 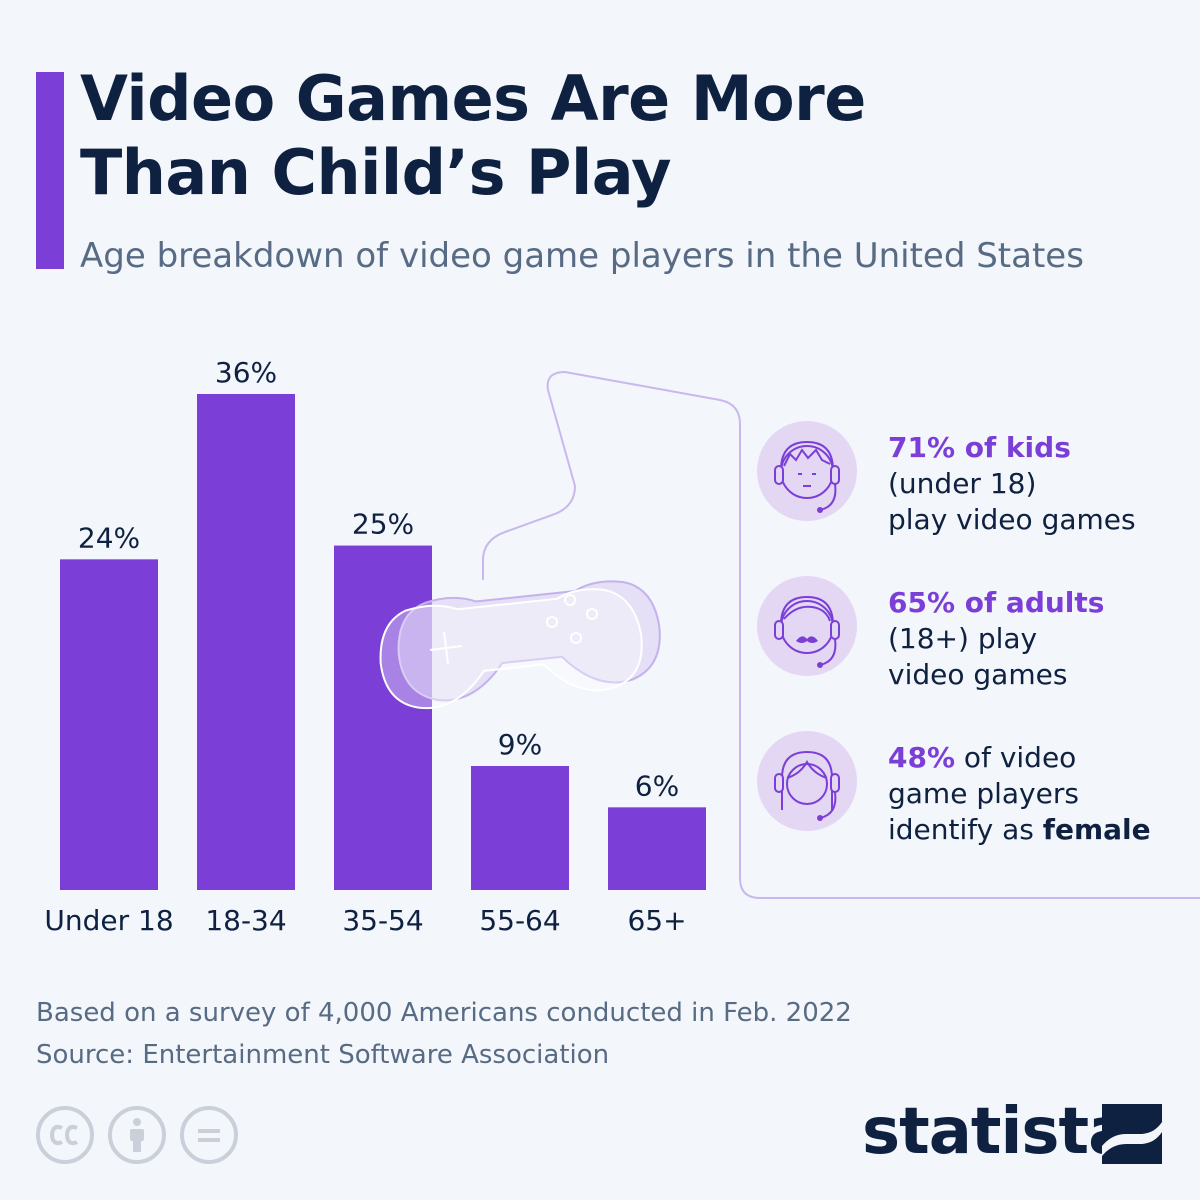 What do you see at coordinates (376, 172) in the screenshot?
I see `title-line-2: Than Child’s Play` at bounding box center [376, 172].